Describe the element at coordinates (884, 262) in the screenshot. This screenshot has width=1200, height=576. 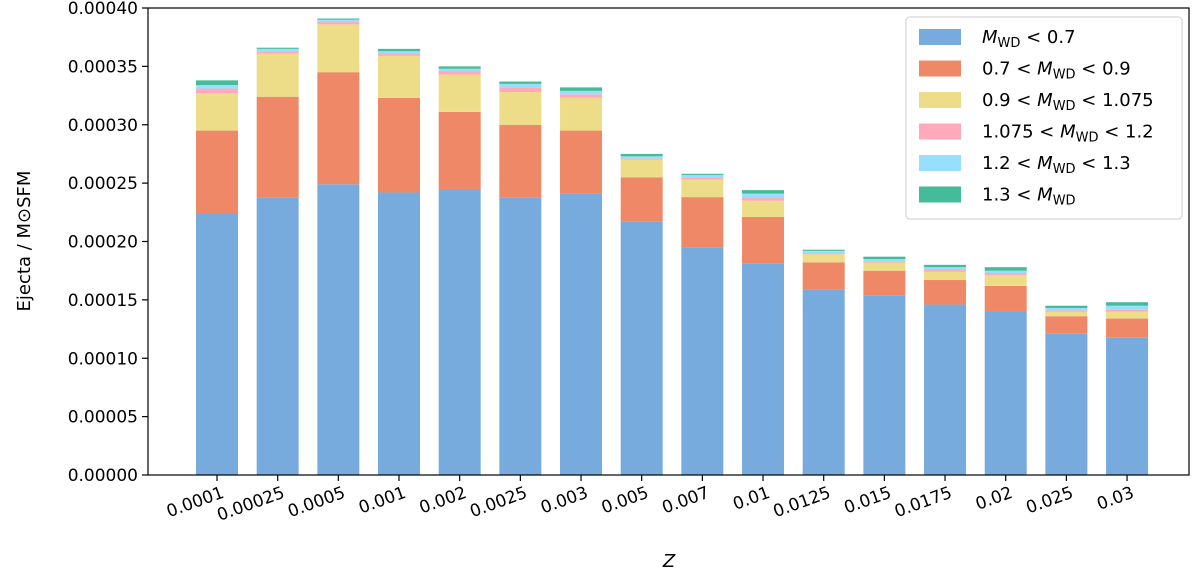
I see `bar-segment-0.015-s3` at that location.